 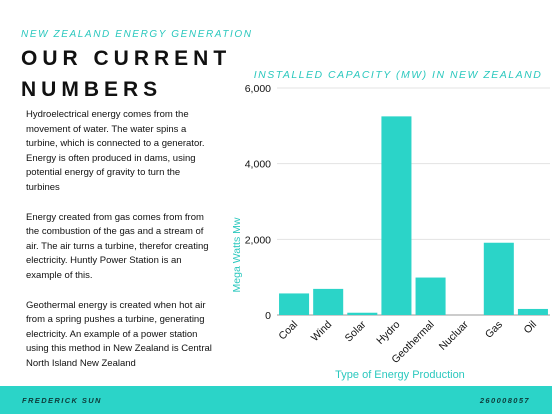 I want to click on bar-oil, so click(x=532, y=311).